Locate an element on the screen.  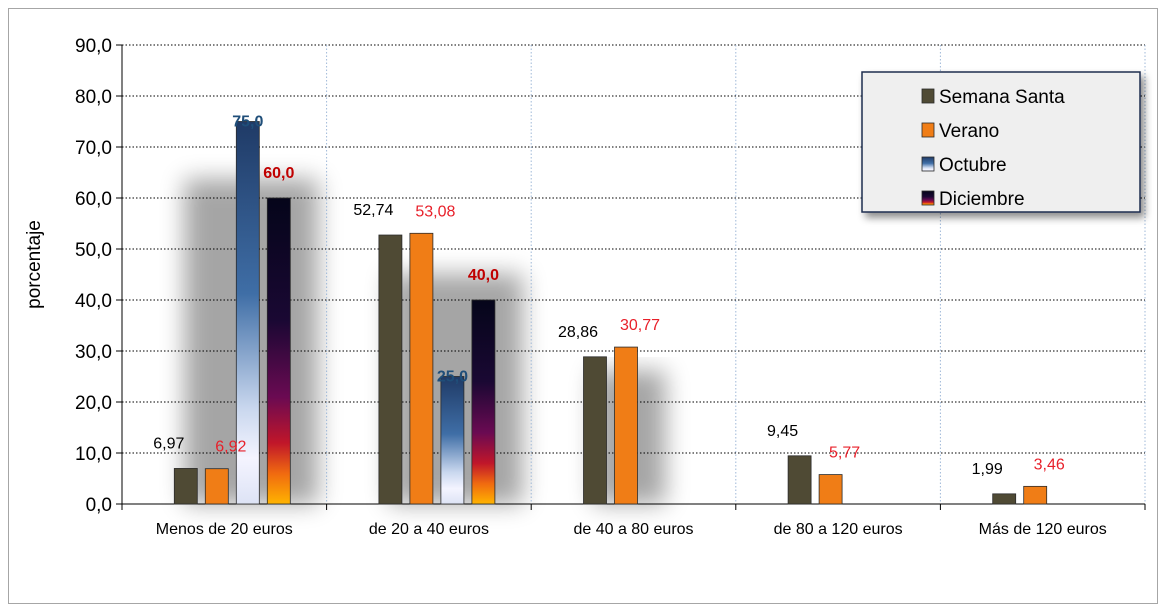
y-tick-label: 10,0 is located at coordinates (93, 454).